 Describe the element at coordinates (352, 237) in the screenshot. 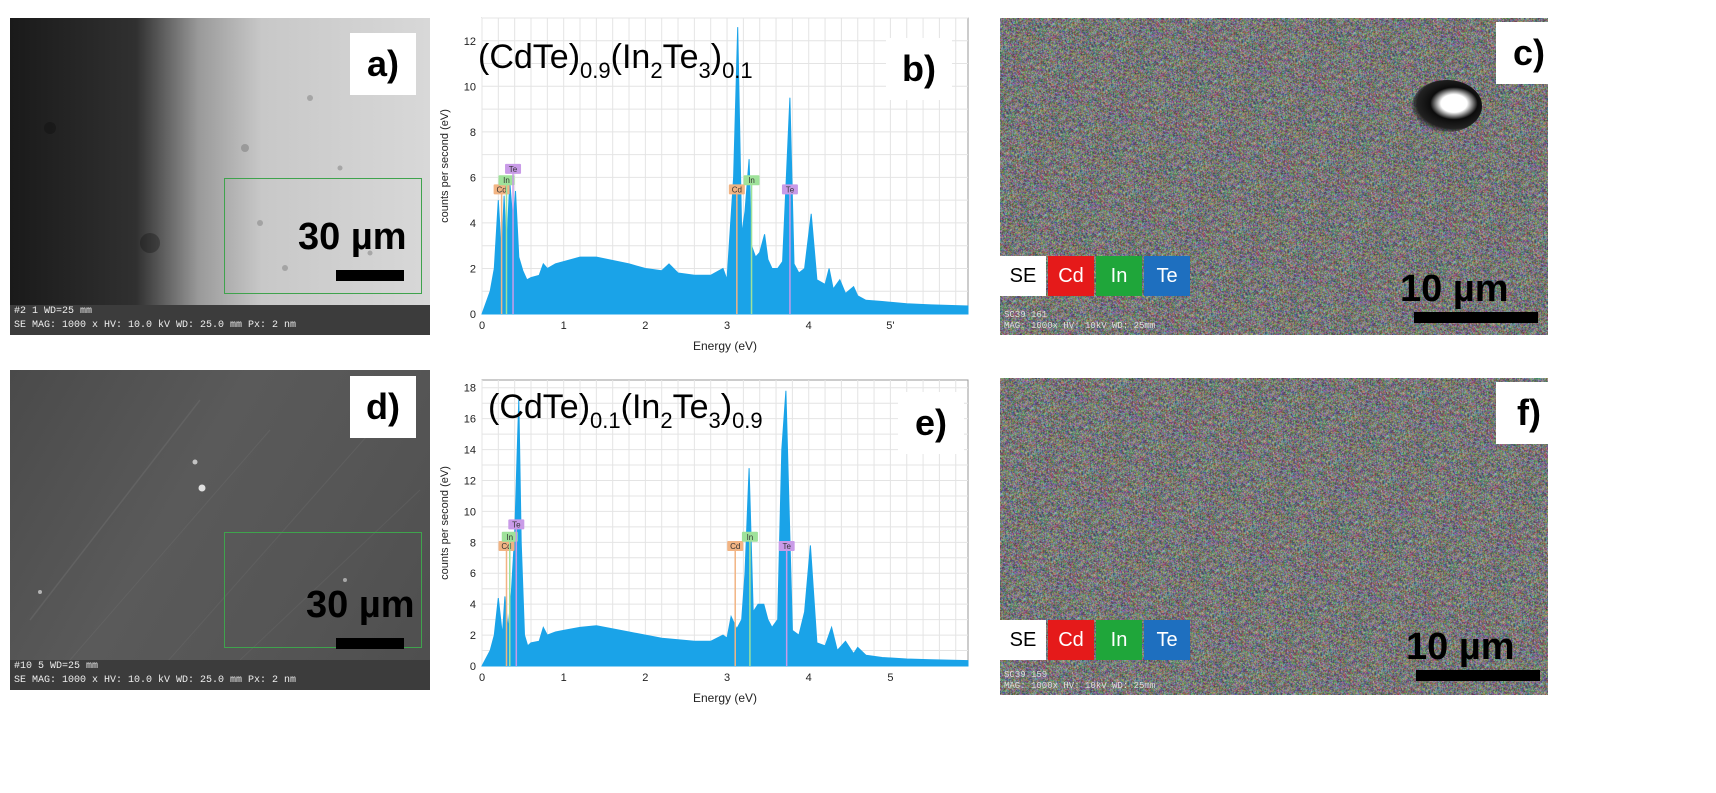

I see `scale-text-a: 30 µm` at that location.